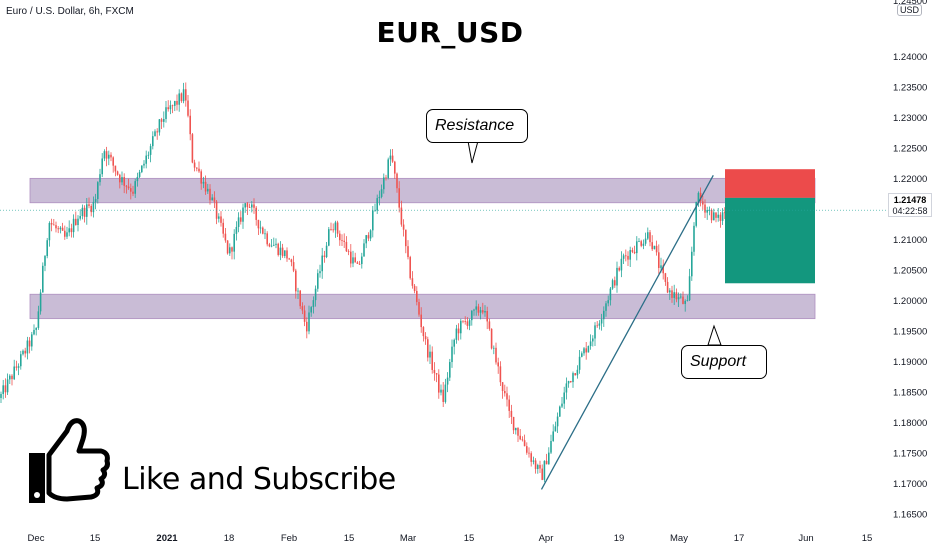 Image resolution: width=932 pixels, height=550 pixels. What do you see at coordinates (910, 301) in the screenshot?
I see `price-tick-label: 1.20000` at bounding box center [910, 301].